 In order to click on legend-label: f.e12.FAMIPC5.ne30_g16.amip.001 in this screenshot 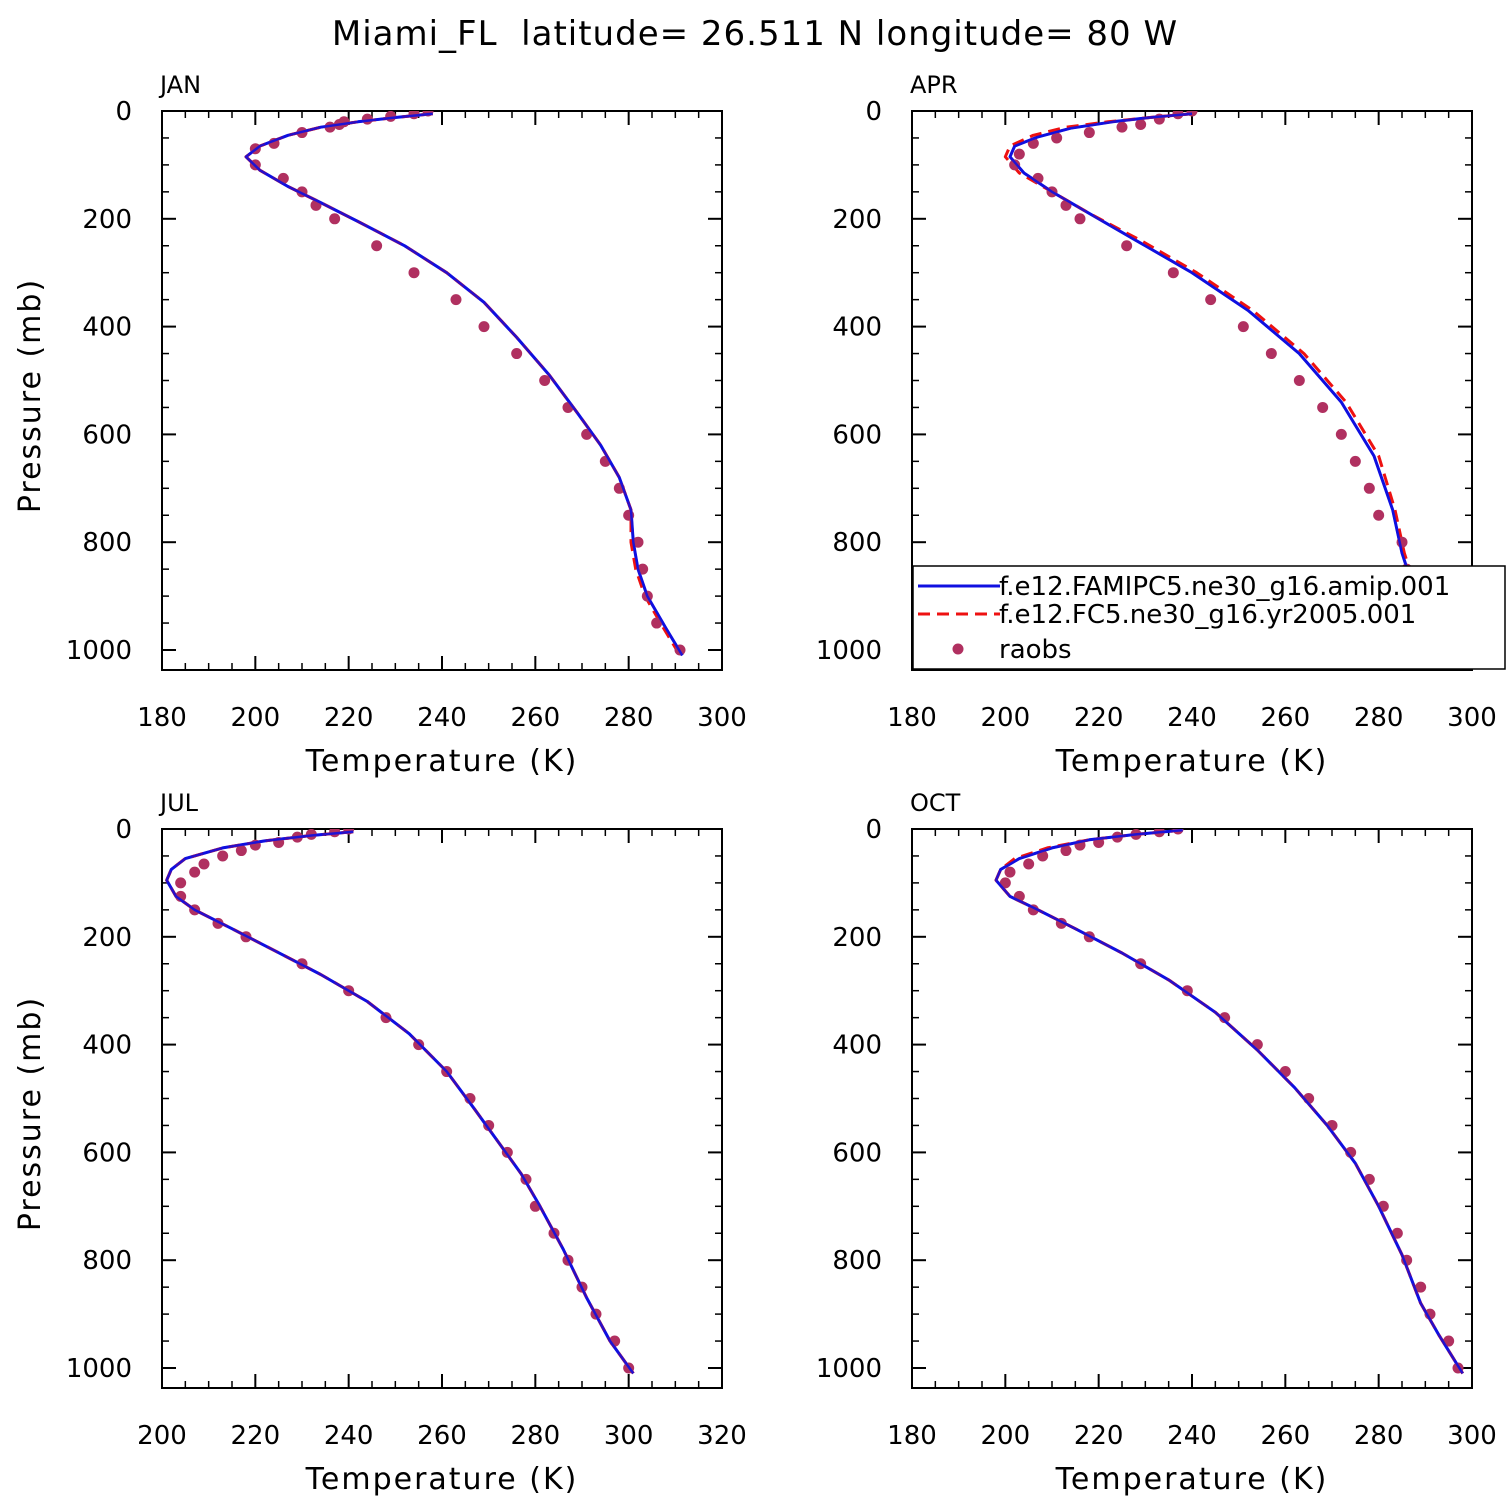, I will do `click(1224, 587)`.